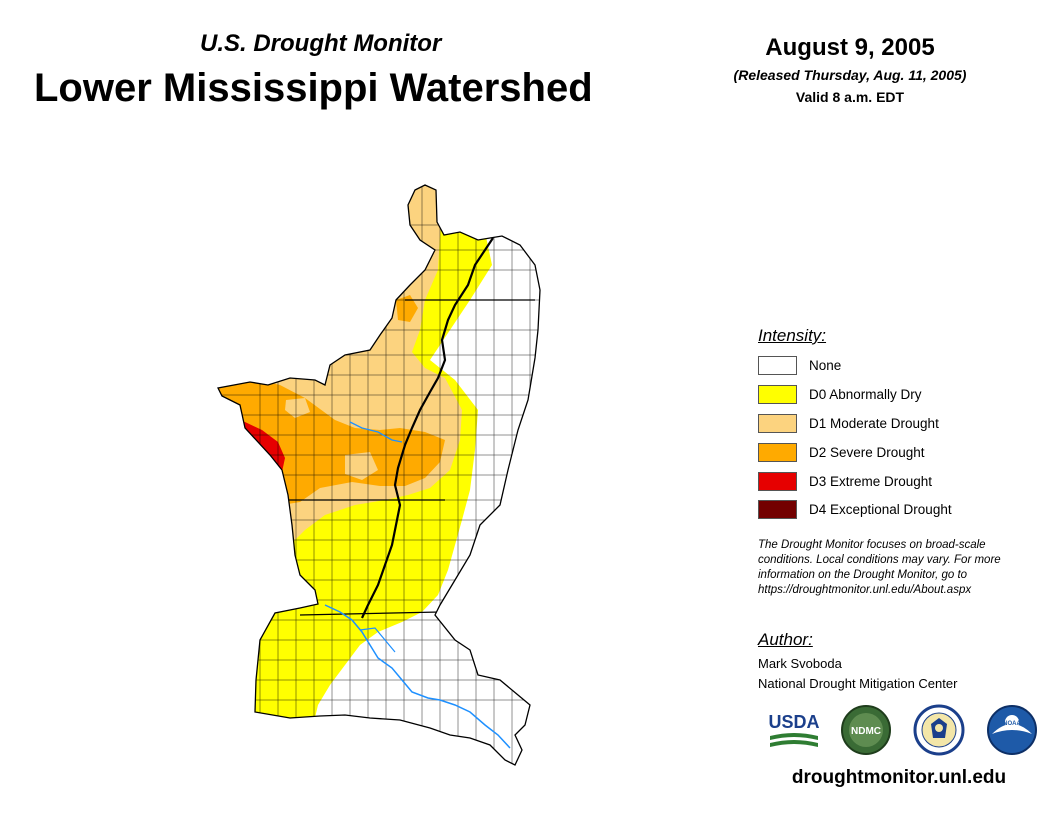  I want to click on red-river, so click(377, 640).